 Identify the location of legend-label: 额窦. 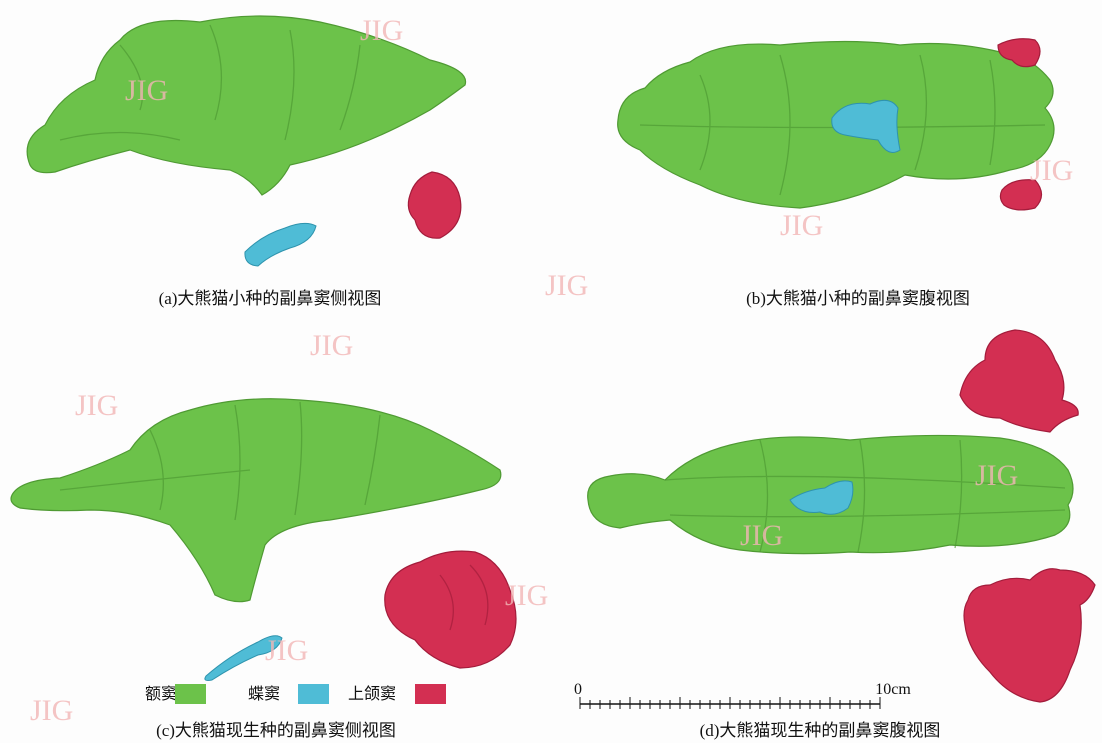
(161, 694).